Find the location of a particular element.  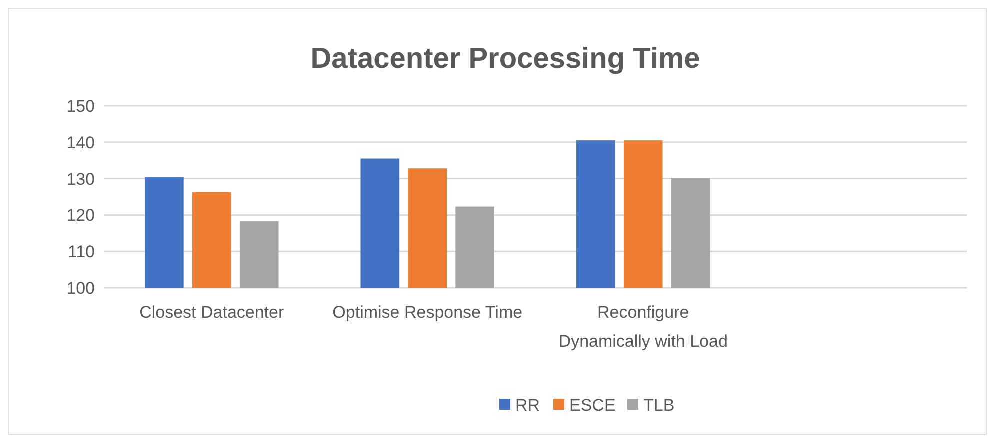

x-tick-label: Closest Datacenter is located at coordinates (212, 312).